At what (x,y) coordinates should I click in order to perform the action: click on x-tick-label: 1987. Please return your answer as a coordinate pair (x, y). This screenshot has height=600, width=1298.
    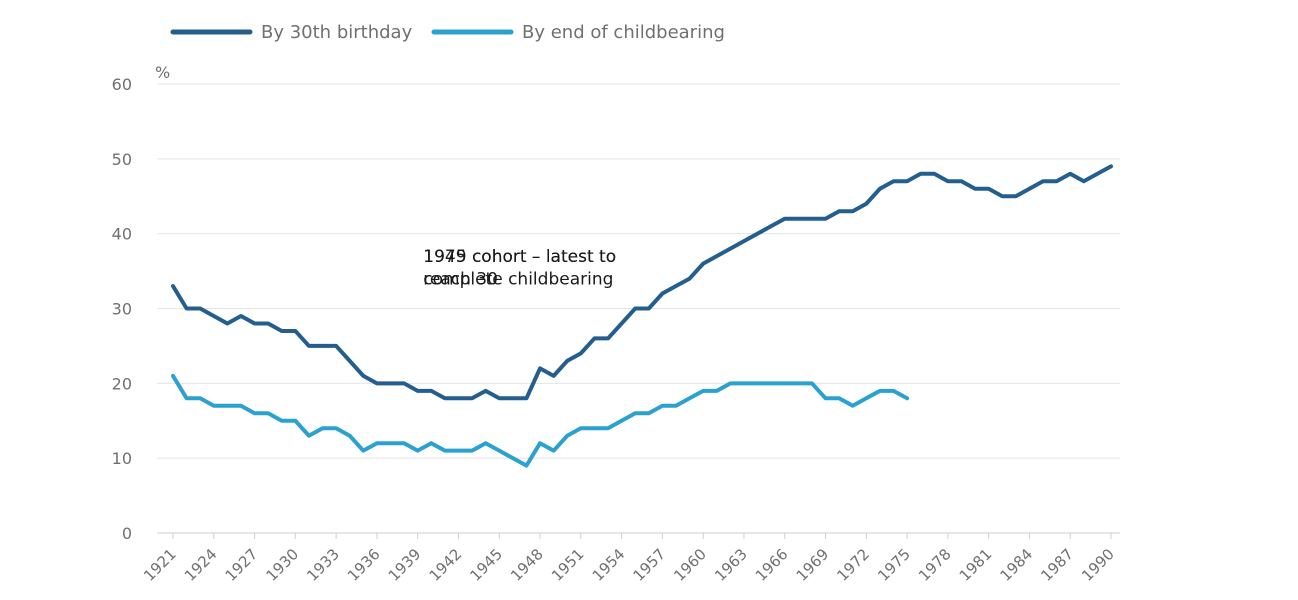
    Looking at the image, I should click on (1057, 565).